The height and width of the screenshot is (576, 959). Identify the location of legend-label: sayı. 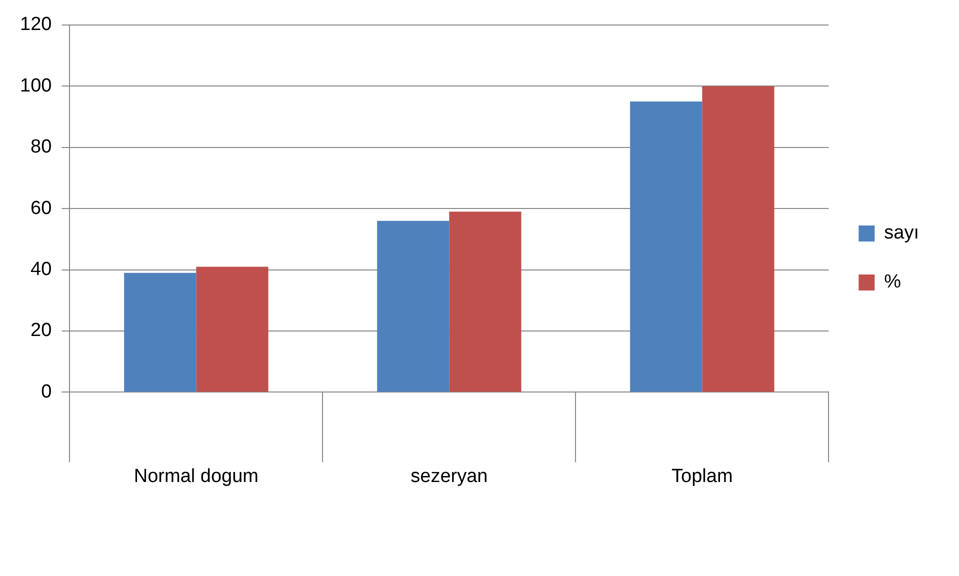
(902, 233).